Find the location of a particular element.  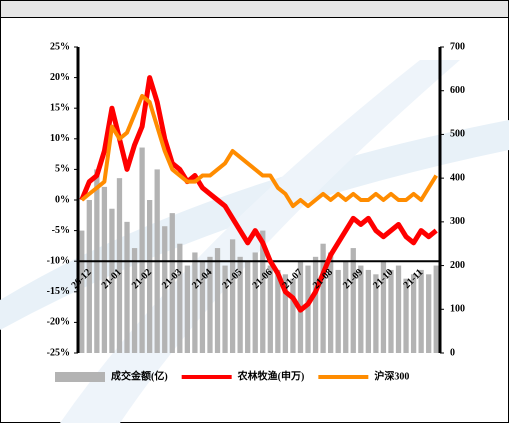

legend-label: 沪深300 is located at coordinates (391, 375).